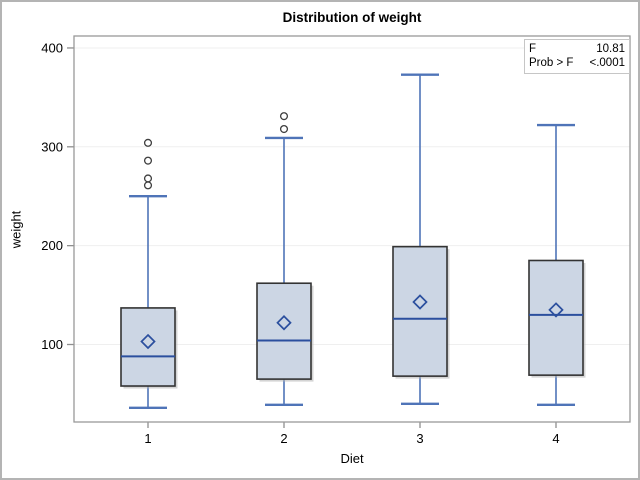  I want to click on inset-f-value: 10.81, so click(610, 49).